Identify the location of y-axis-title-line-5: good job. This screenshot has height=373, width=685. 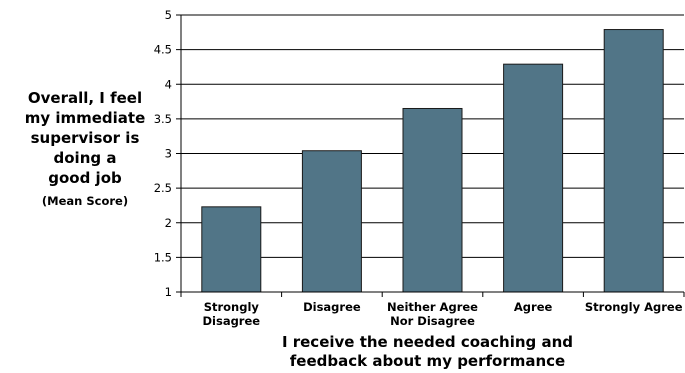
(85, 178).